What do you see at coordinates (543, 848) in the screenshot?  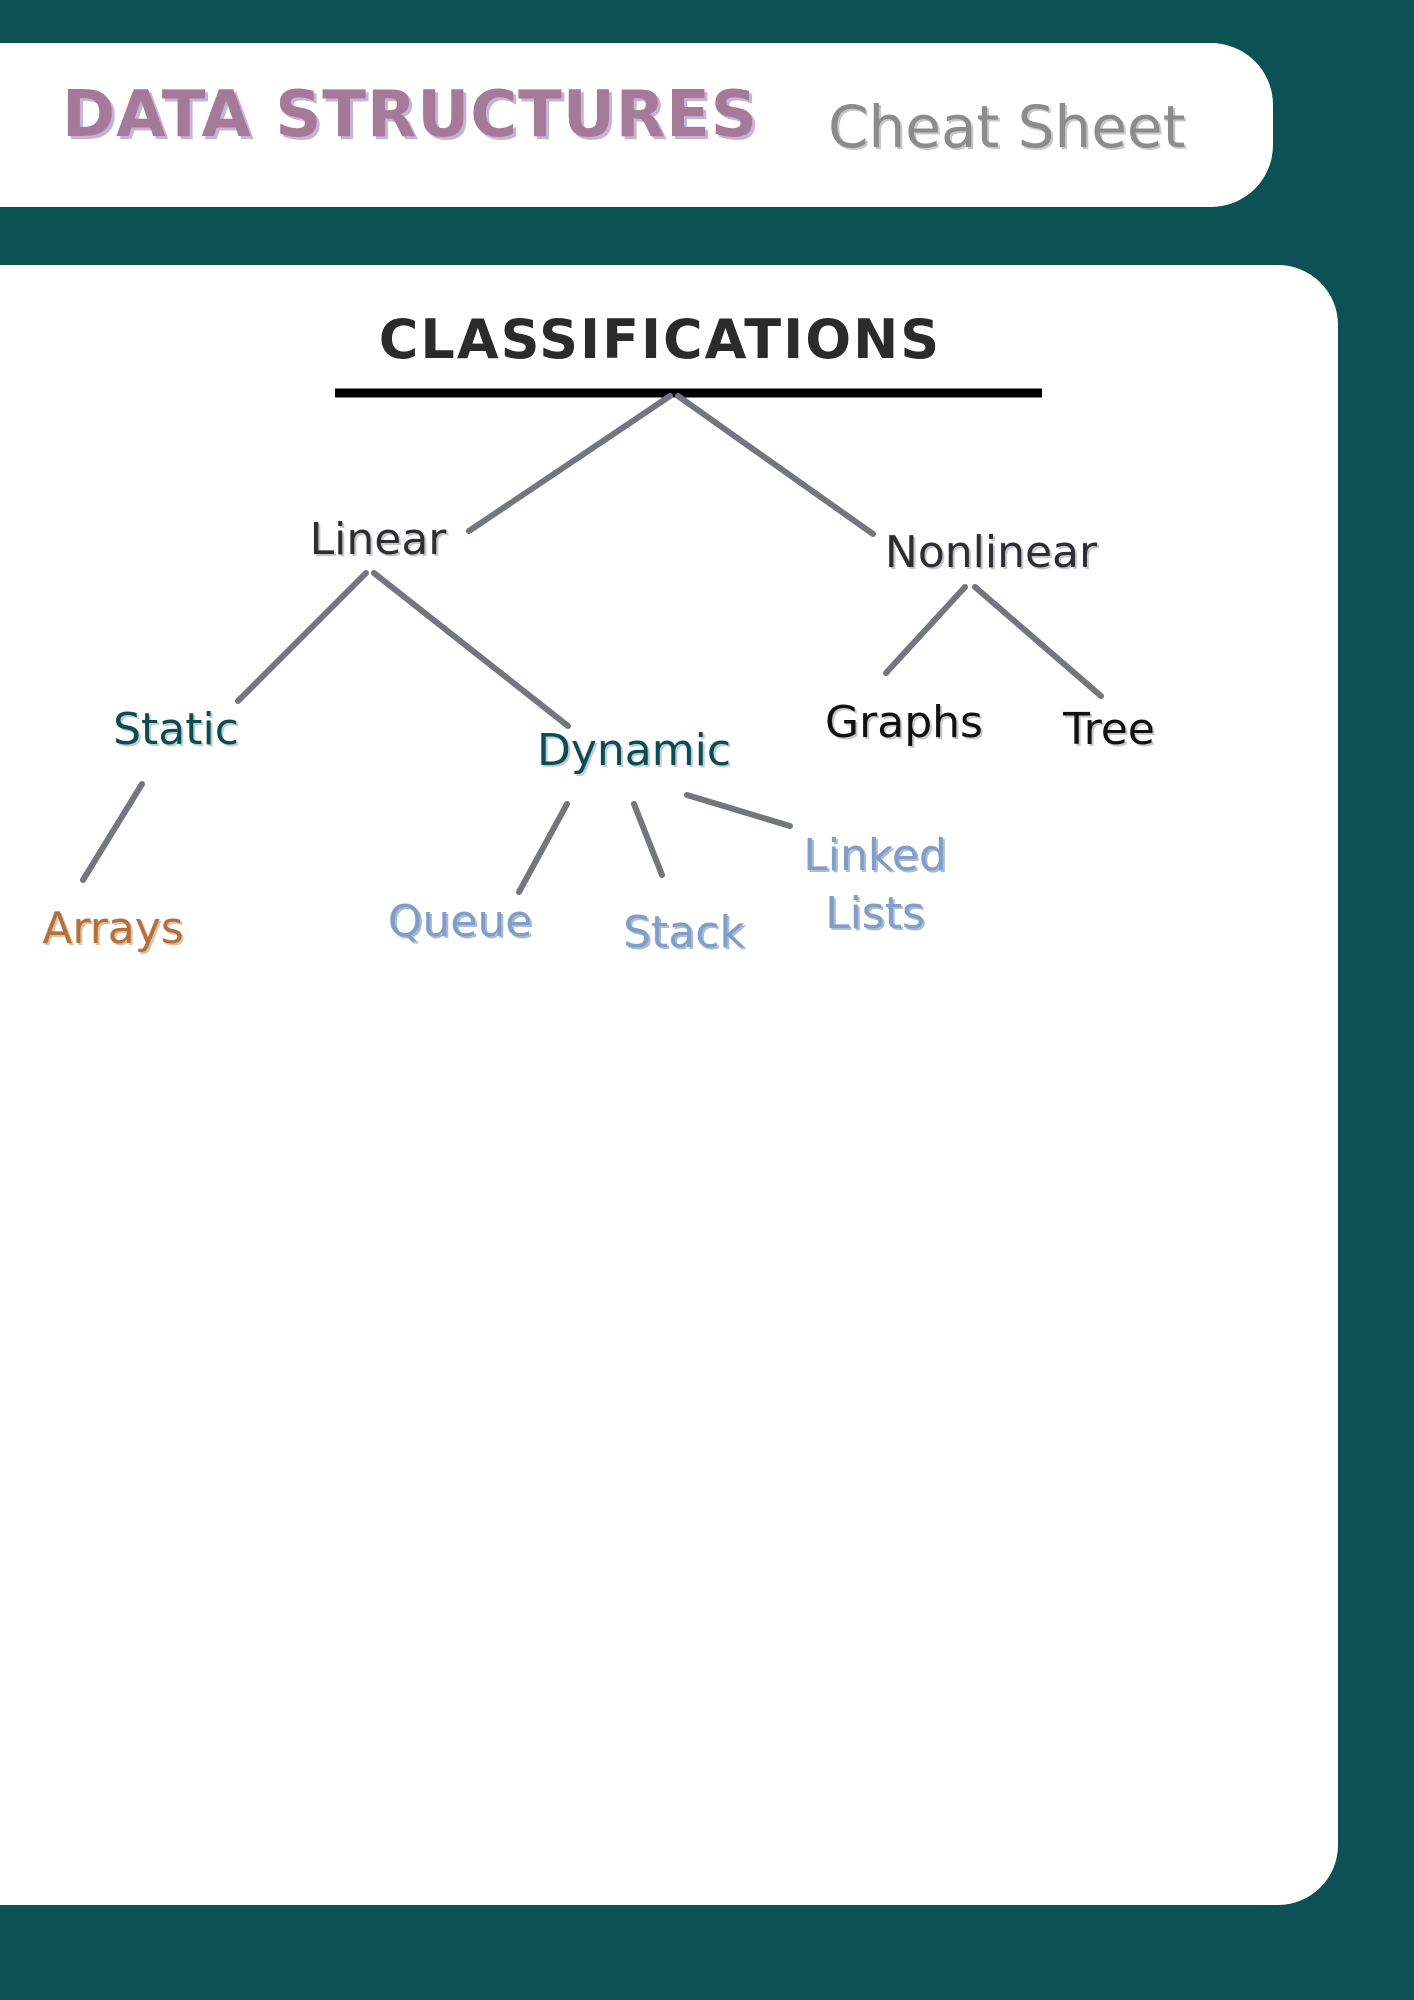 I see `connector-dynamic-queue` at bounding box center [543, 848].